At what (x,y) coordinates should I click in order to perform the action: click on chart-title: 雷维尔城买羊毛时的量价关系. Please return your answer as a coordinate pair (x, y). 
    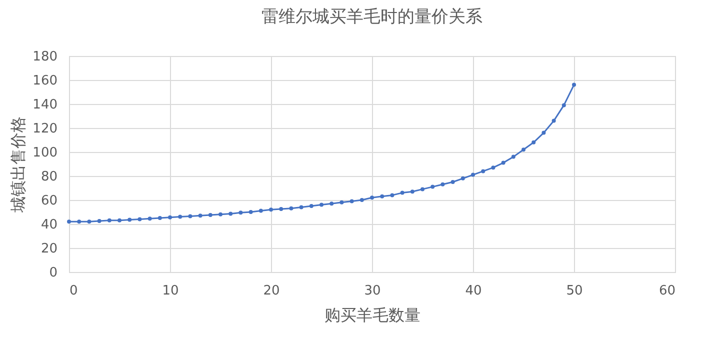
    Looking at the image, I should click on (372, 17).